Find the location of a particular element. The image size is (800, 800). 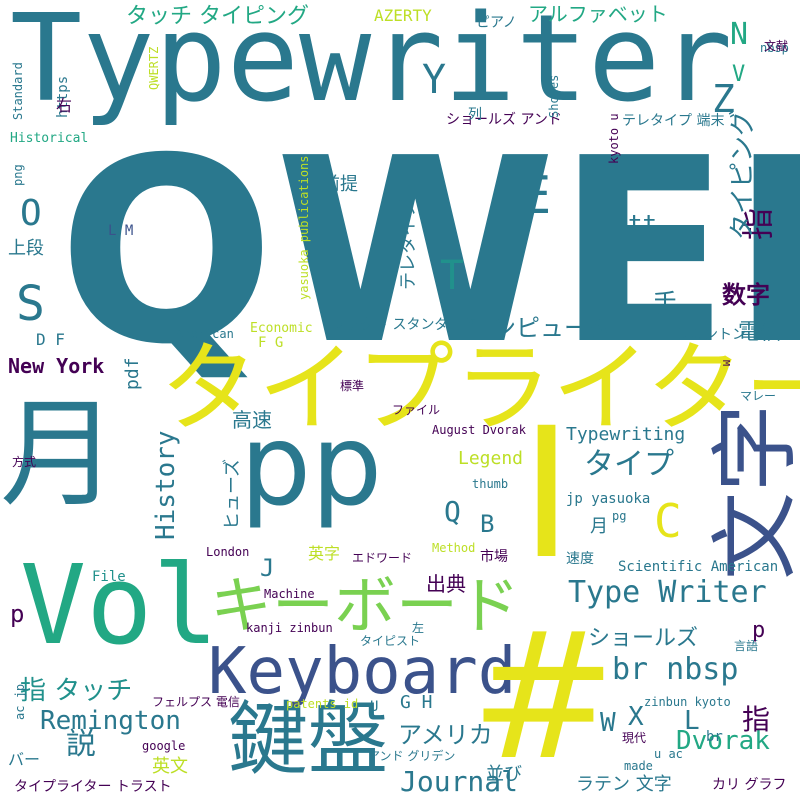

cloud-word: 右 is located at coordinates (64, 105).